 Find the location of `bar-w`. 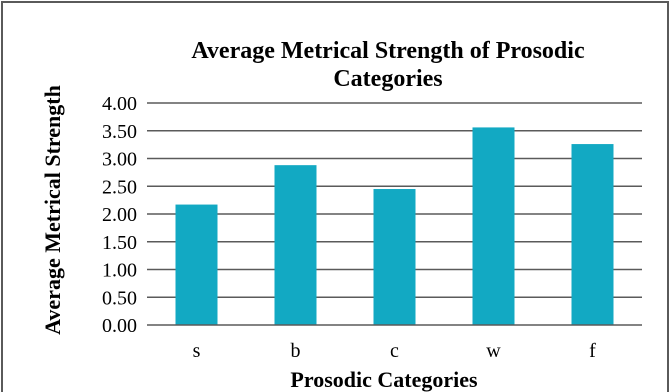

bar-w is located at coordinates (493, 226).